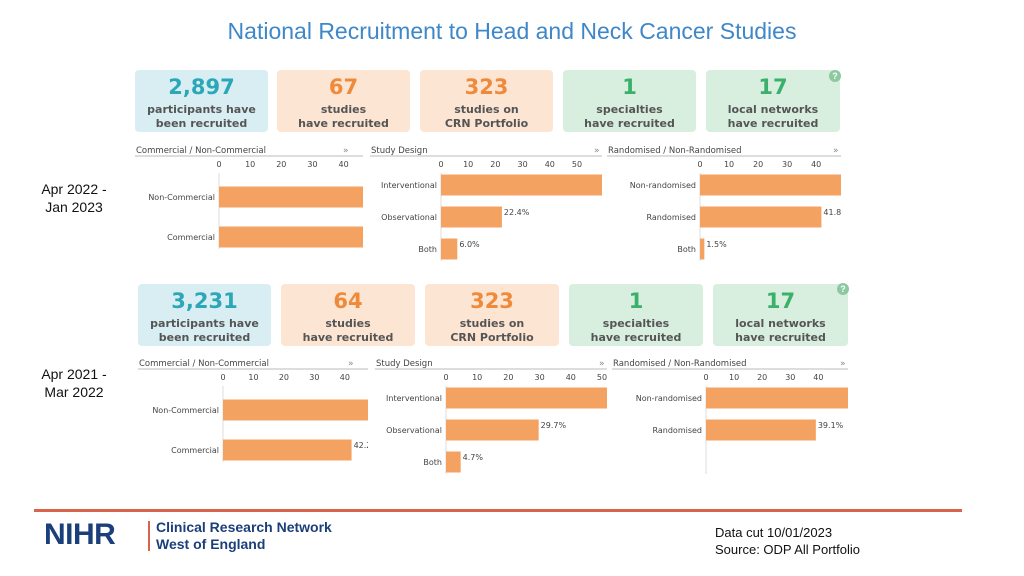 This screenshot has width=1024, height=576. I want to click on chart-title: Randomised / Non-Randomised, so click(675, 151).